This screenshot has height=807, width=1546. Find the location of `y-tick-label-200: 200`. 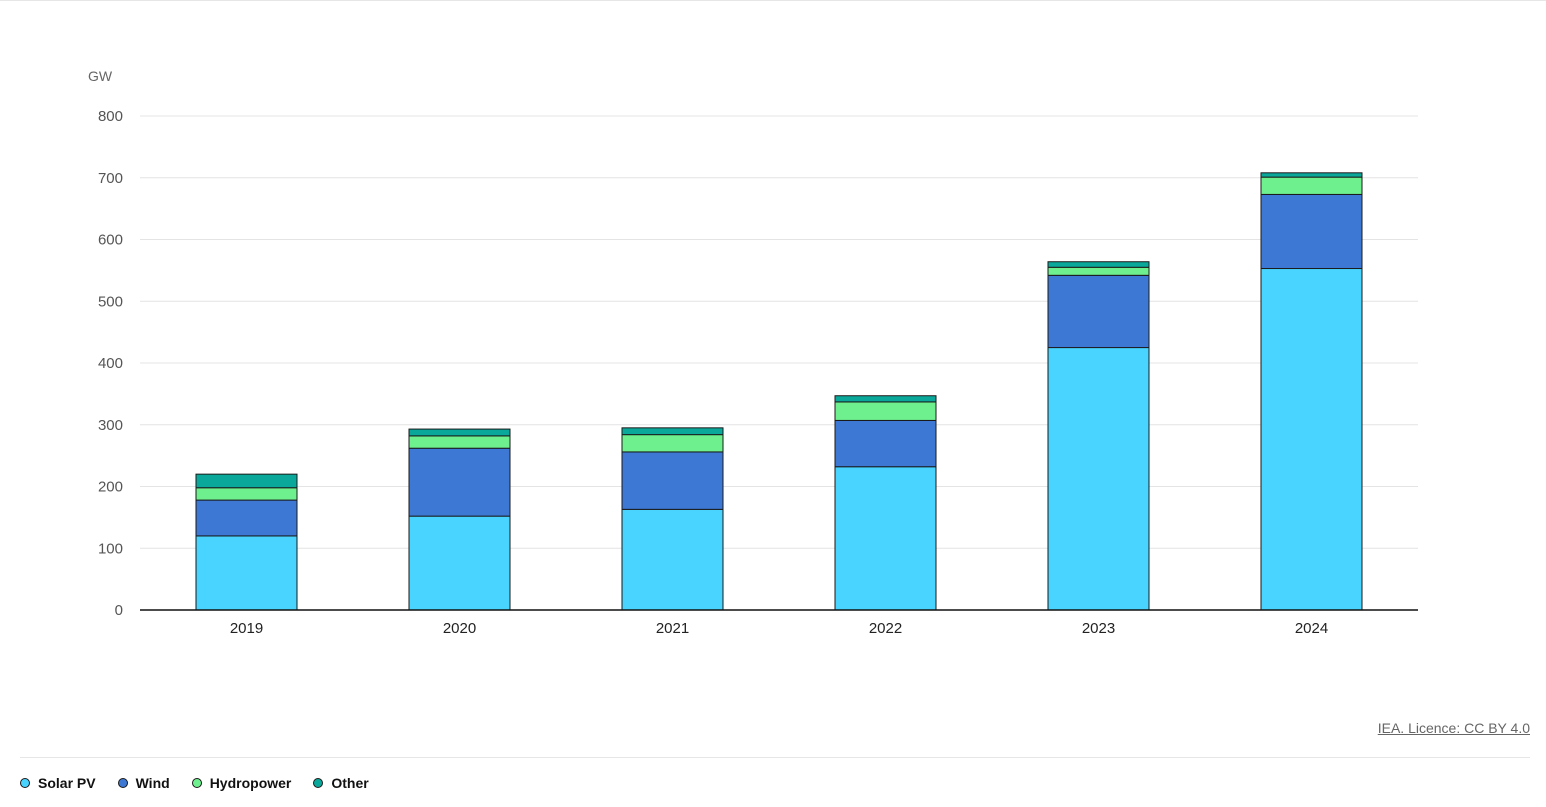

y-tick-label-200: 200 is located at coordinates (110, 487).